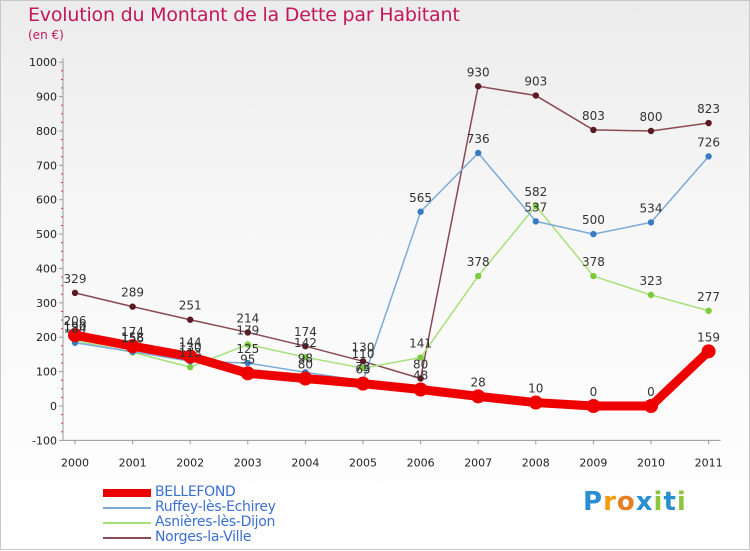 The height and width of the screenshot is (551, 750). What do you see at coordinates (305, 358) in the screenshot?
I see `data-label: 98` at bounding box center [305, 358].